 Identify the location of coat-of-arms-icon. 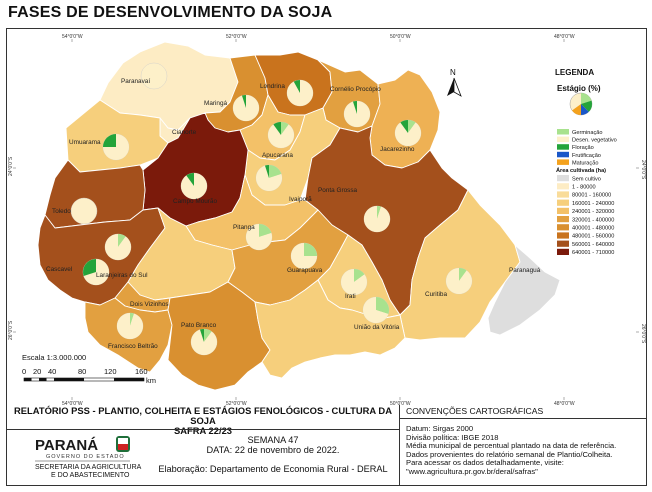
(123, 444).